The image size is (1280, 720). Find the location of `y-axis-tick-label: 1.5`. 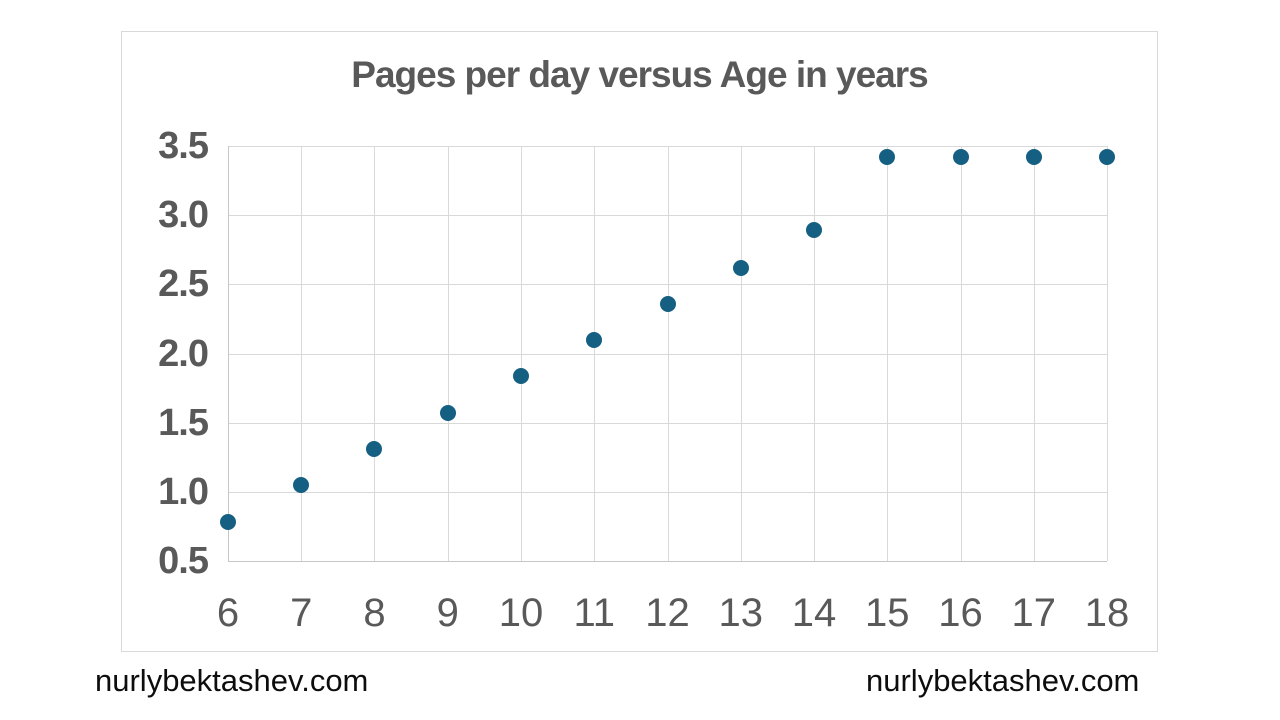

y-axis-tick-label: 1.5 is located at coordinates (183, 422).